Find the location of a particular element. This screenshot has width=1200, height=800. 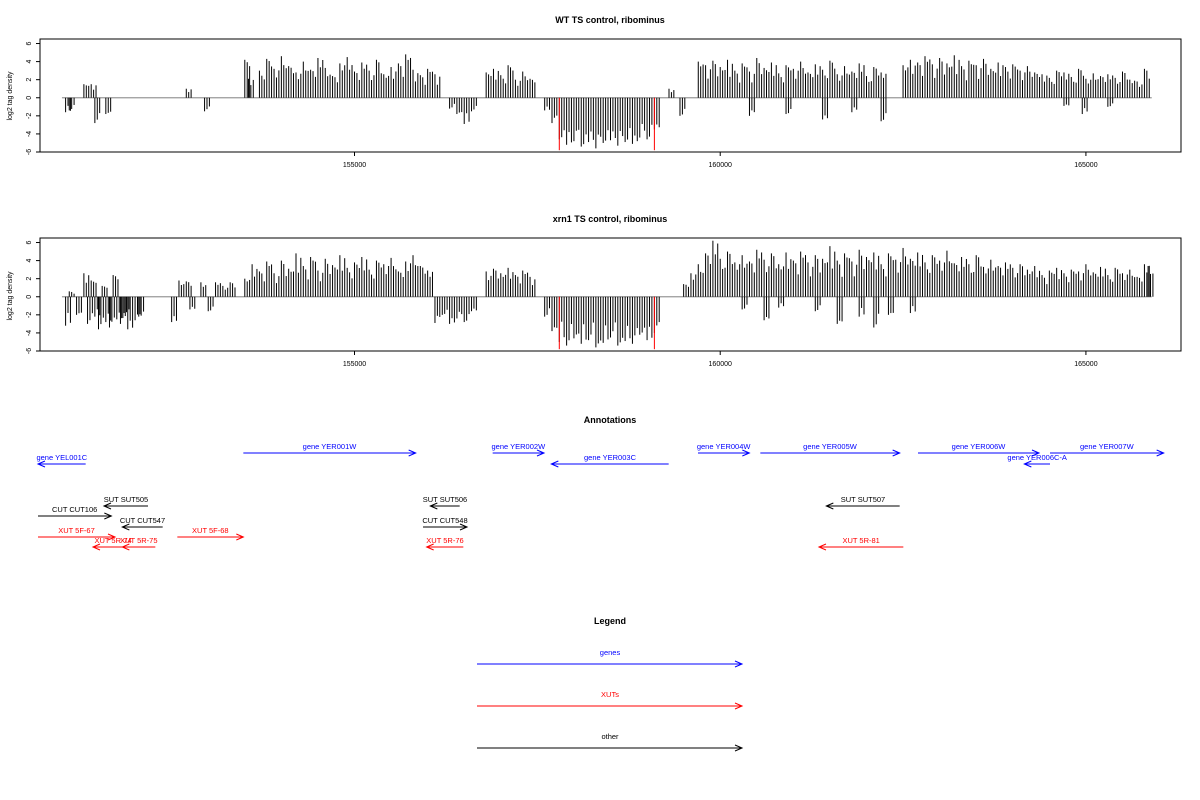

feature-label: XUT 5F-67 is located at coordinates (76, 530).